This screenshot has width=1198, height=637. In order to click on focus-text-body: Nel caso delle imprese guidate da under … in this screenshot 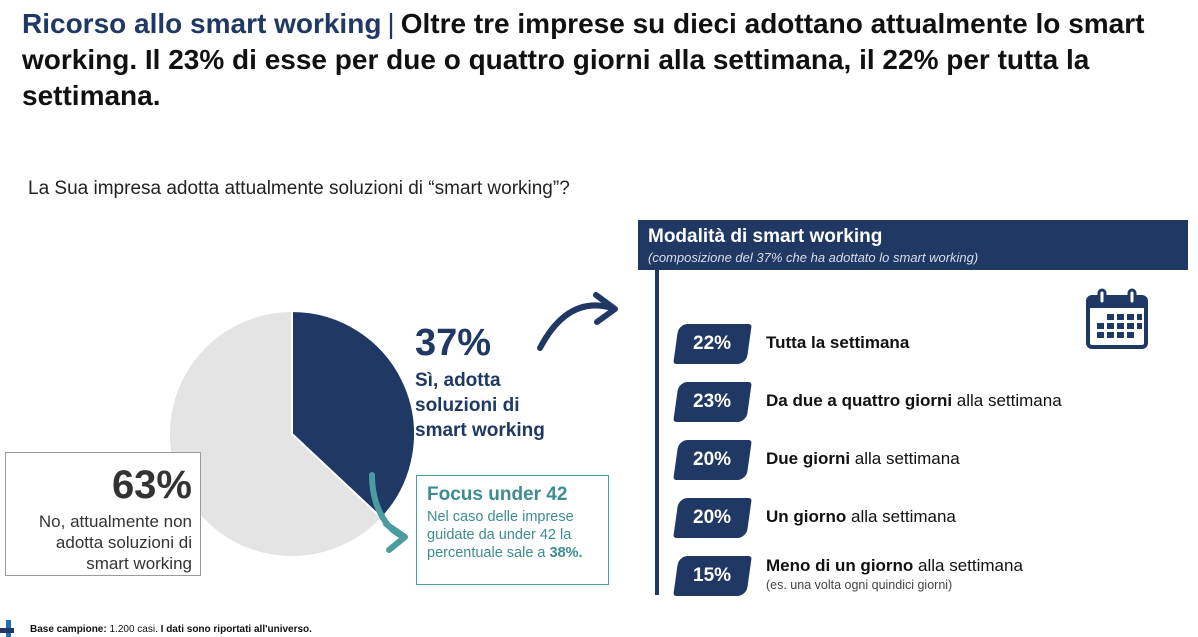, I will do `click(500, 535)`.